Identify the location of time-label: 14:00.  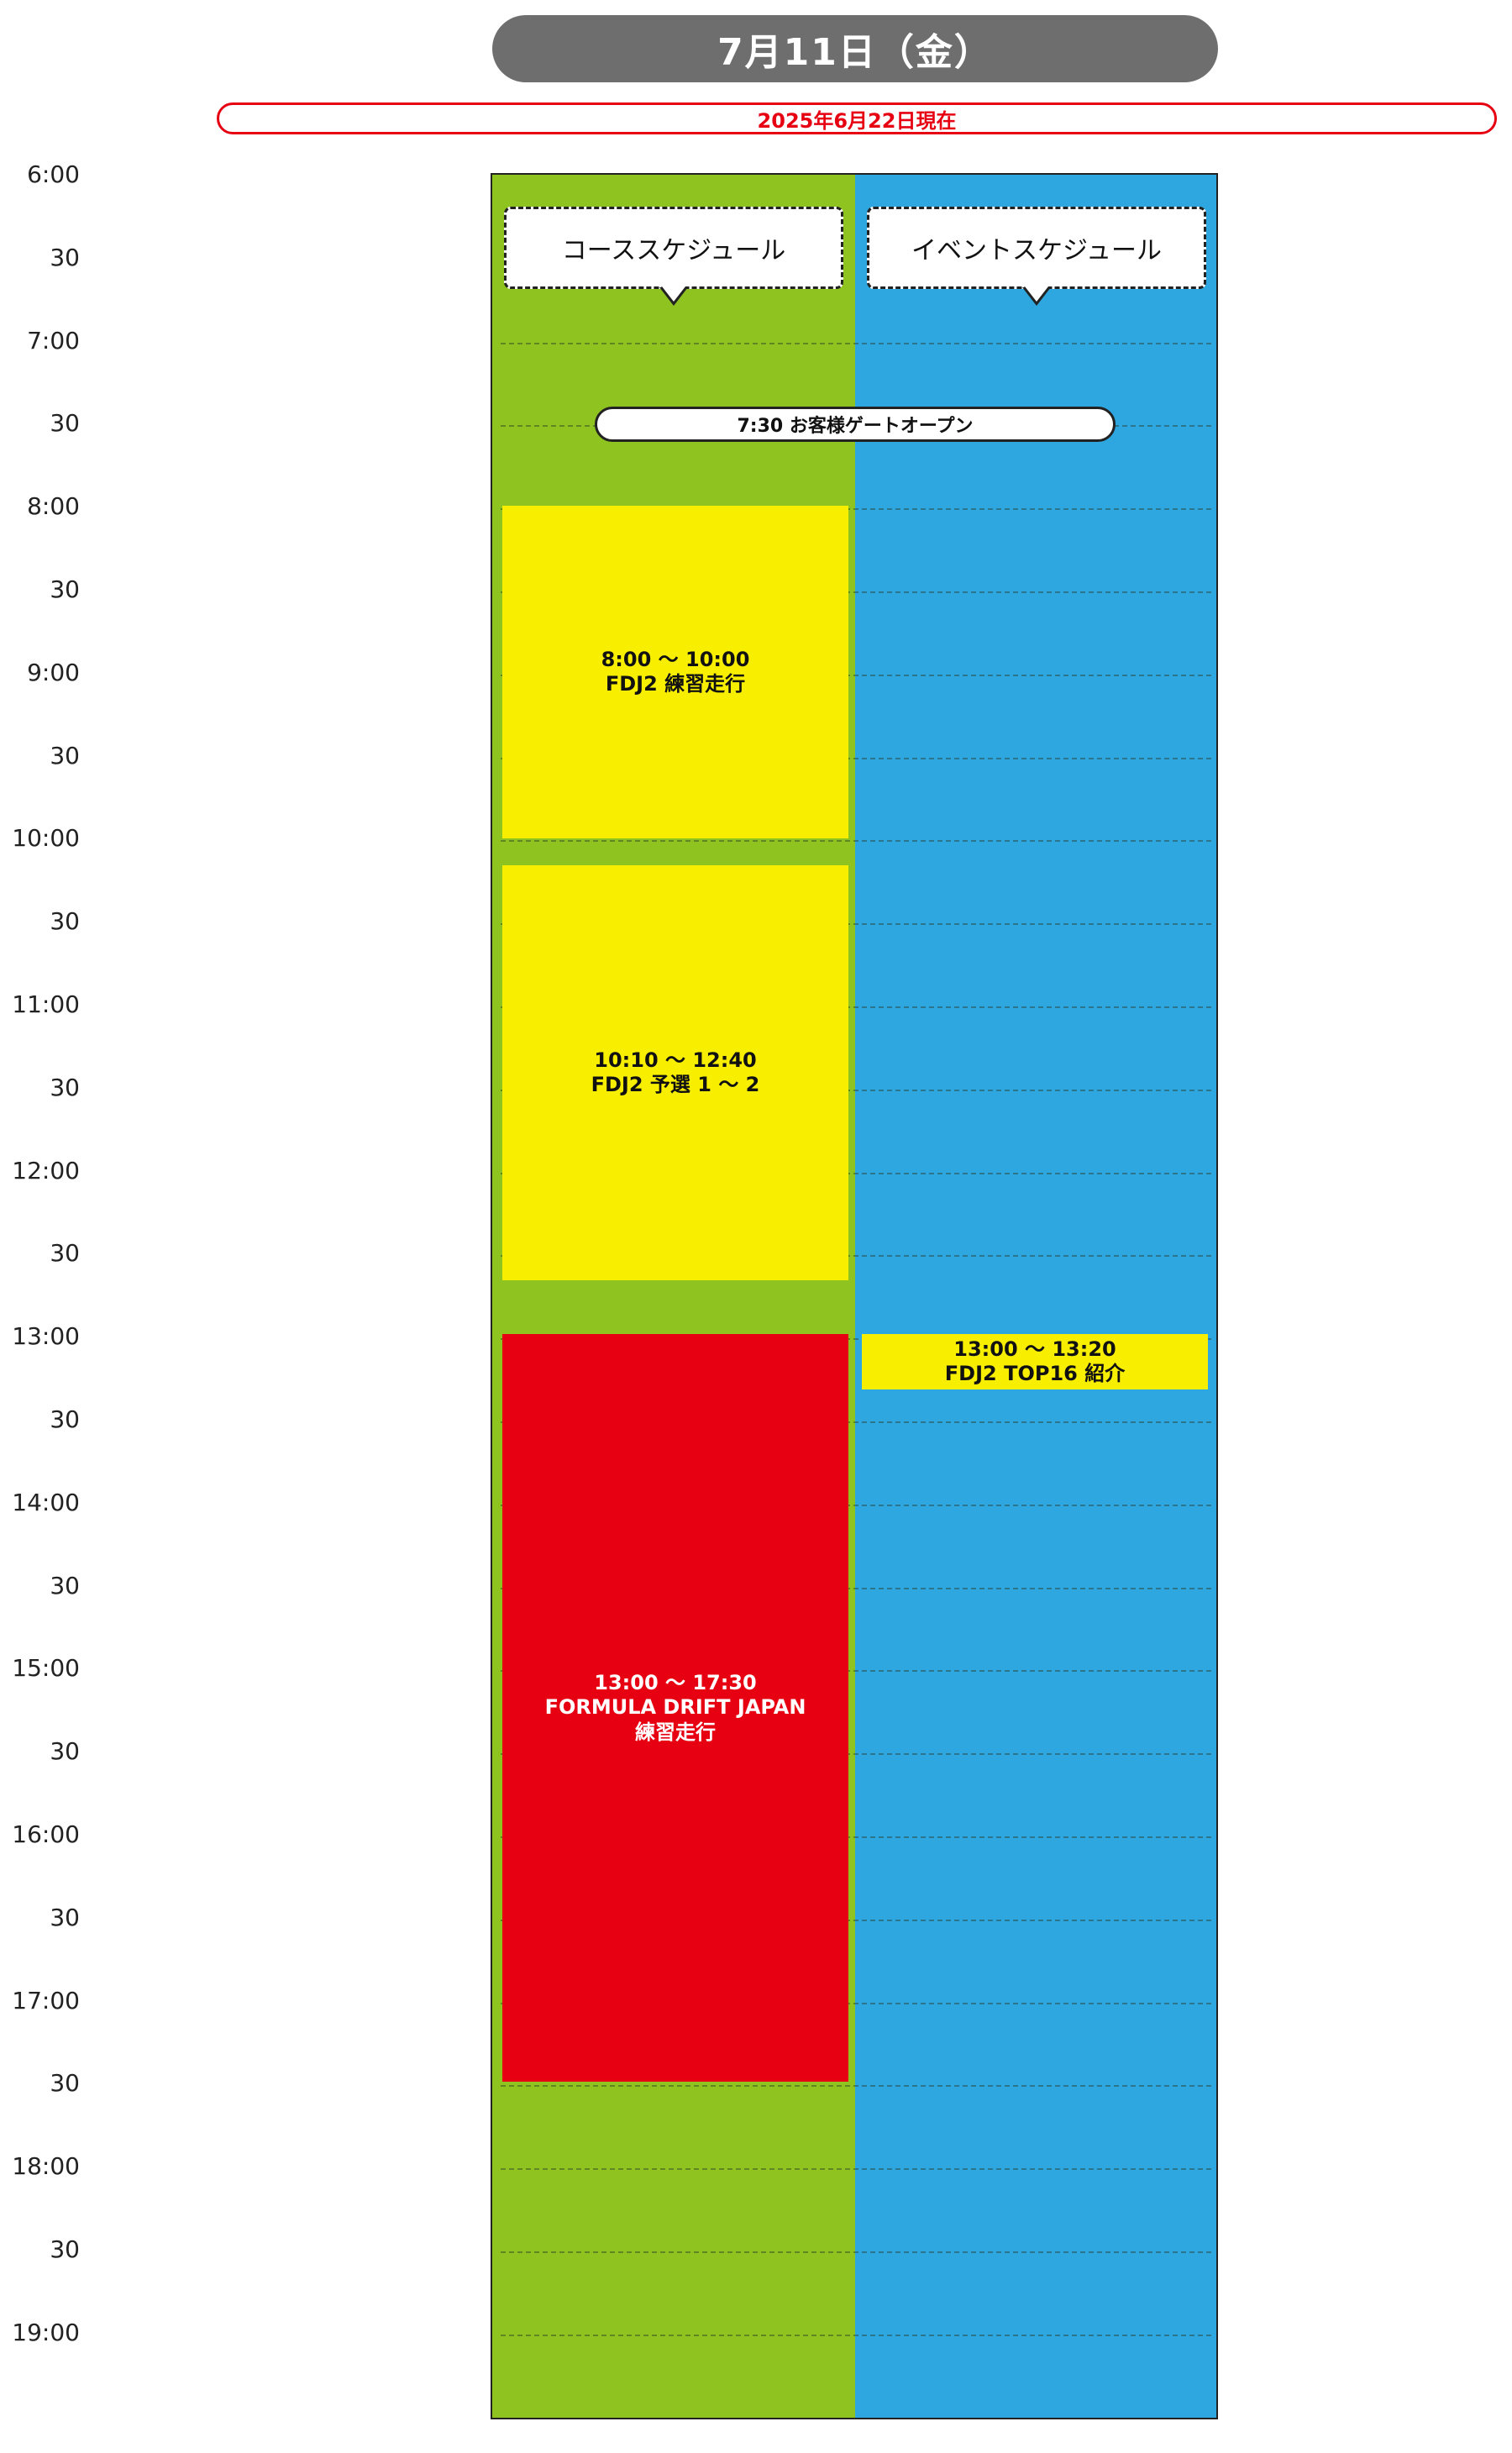
(46, 1502).